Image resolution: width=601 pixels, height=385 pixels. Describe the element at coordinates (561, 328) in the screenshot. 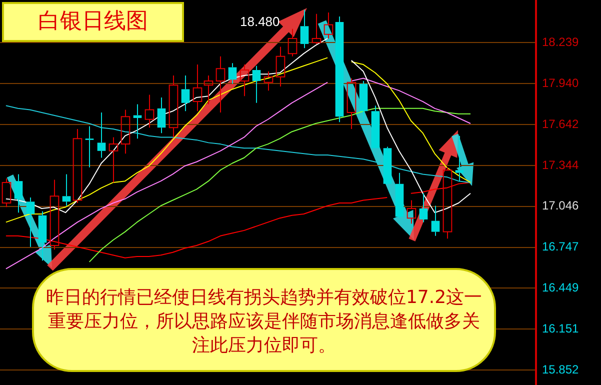

I see `y-tick-label: 16.151` at that location.